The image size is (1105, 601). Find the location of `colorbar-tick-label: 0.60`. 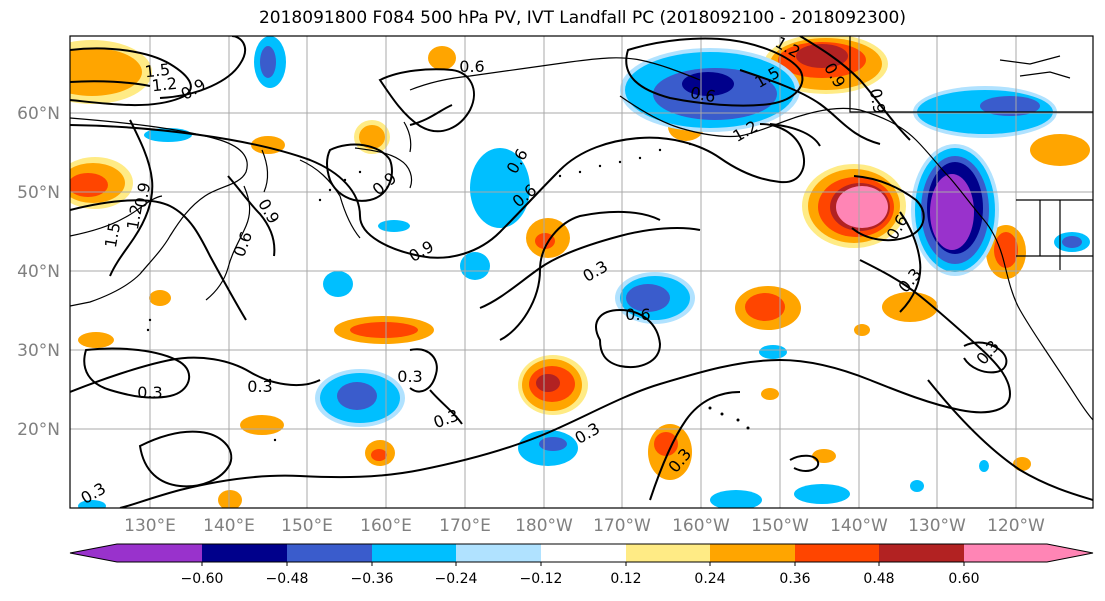

colorbar-tick-label: 0.60 is located at coordinates (963, 579).